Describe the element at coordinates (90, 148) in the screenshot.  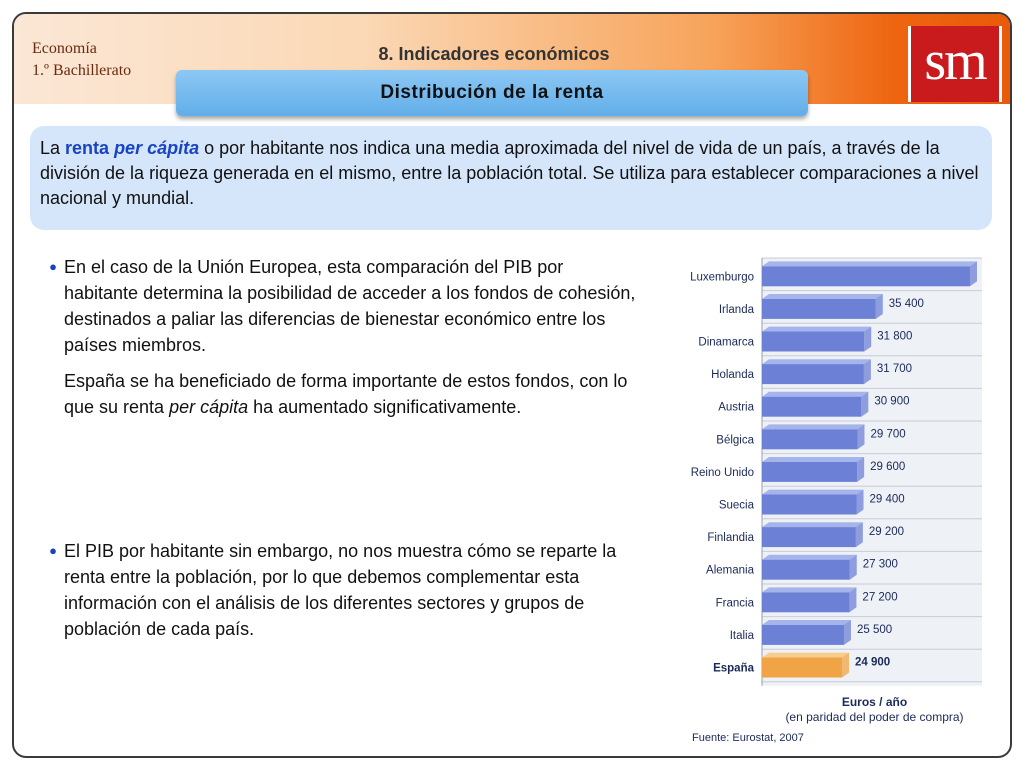
I see `intro-keyword-renta: renta` at that location.